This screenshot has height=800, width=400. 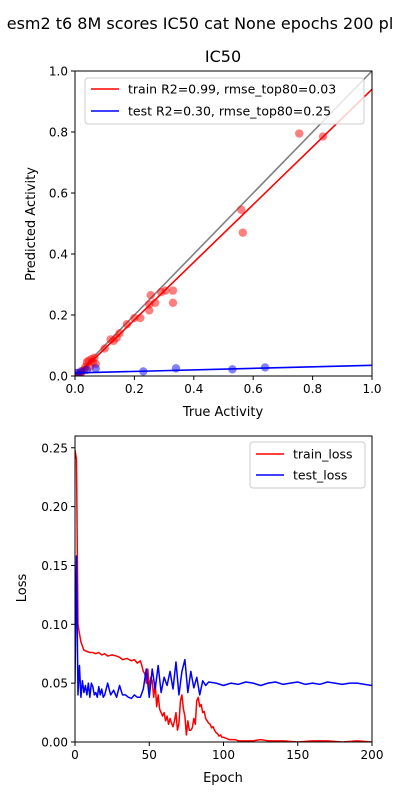 What do you see at coordinates (307, 465) in the screenshot?
I see `chart2-legend: train_loss test_loss` at bounding box center [307, 465].